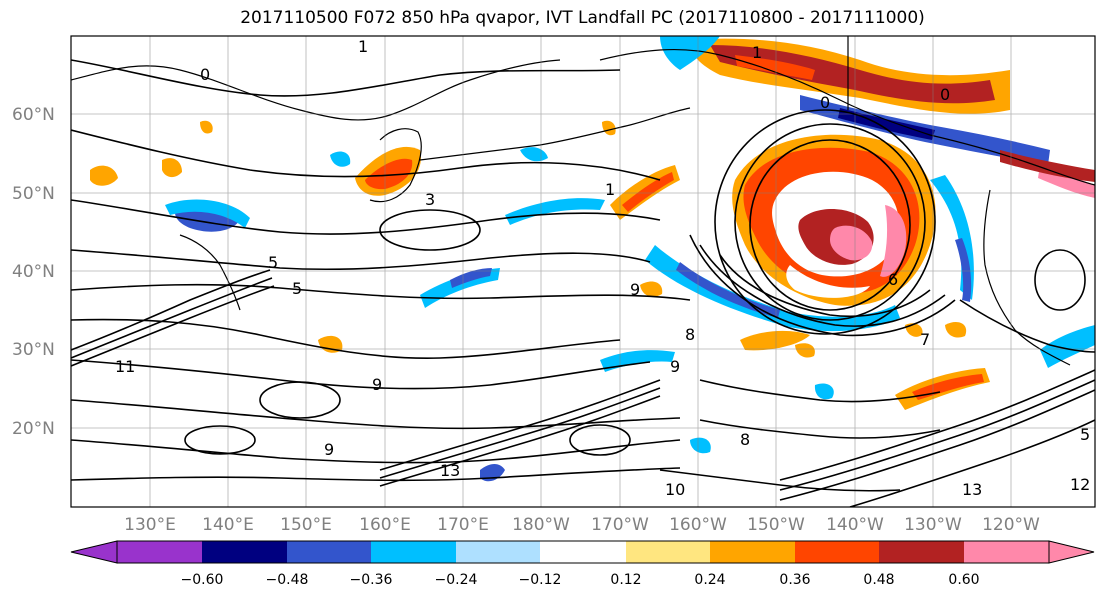 This screenshot has height=601, width=1105. Describe the element at coordinates (456, 580) in the screenshot. I see `colorbar-tick-label: −0.24` at that location.